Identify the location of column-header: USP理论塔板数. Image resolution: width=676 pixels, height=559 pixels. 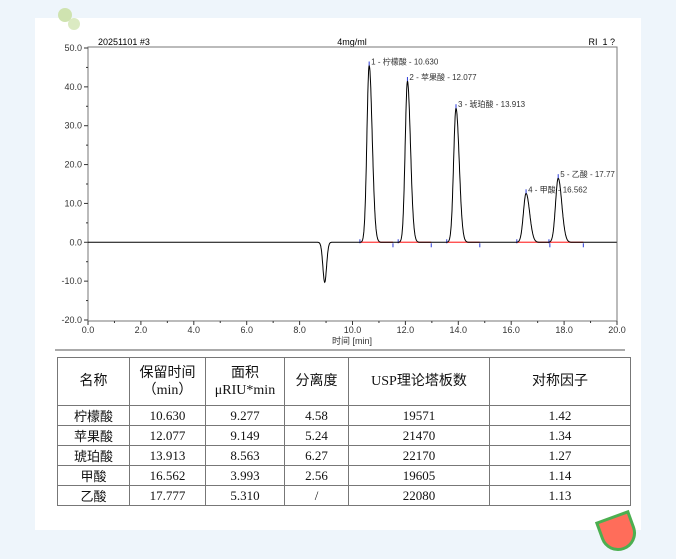
(419, 381).